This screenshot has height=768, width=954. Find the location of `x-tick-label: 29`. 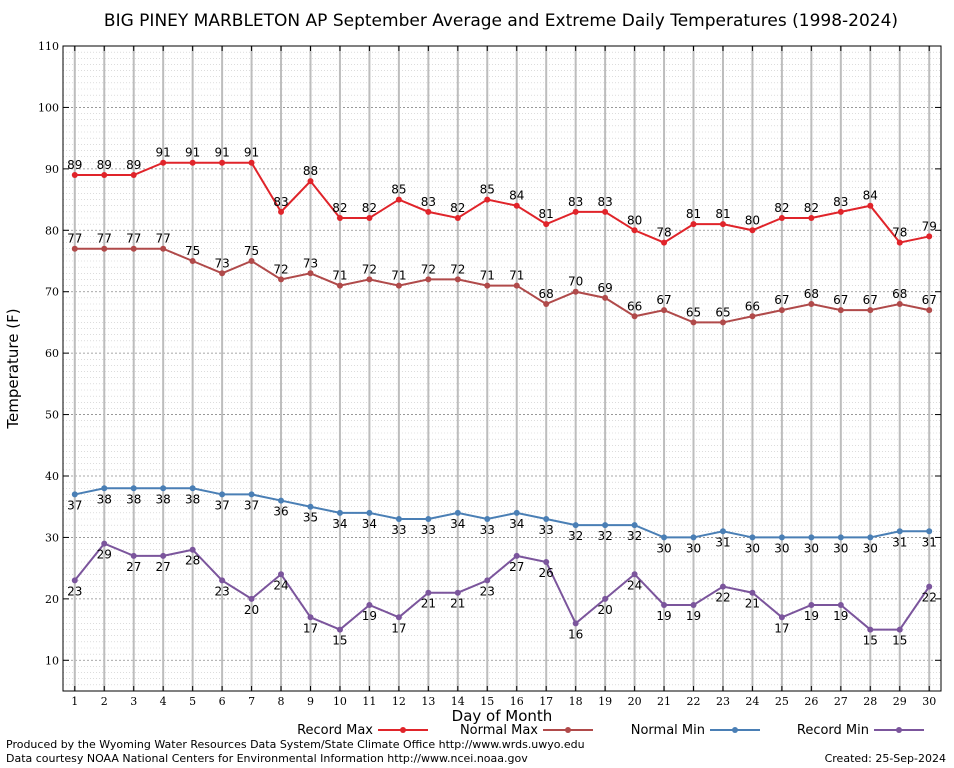

x-tick-label: 29 is located at coordinates (900, 701).